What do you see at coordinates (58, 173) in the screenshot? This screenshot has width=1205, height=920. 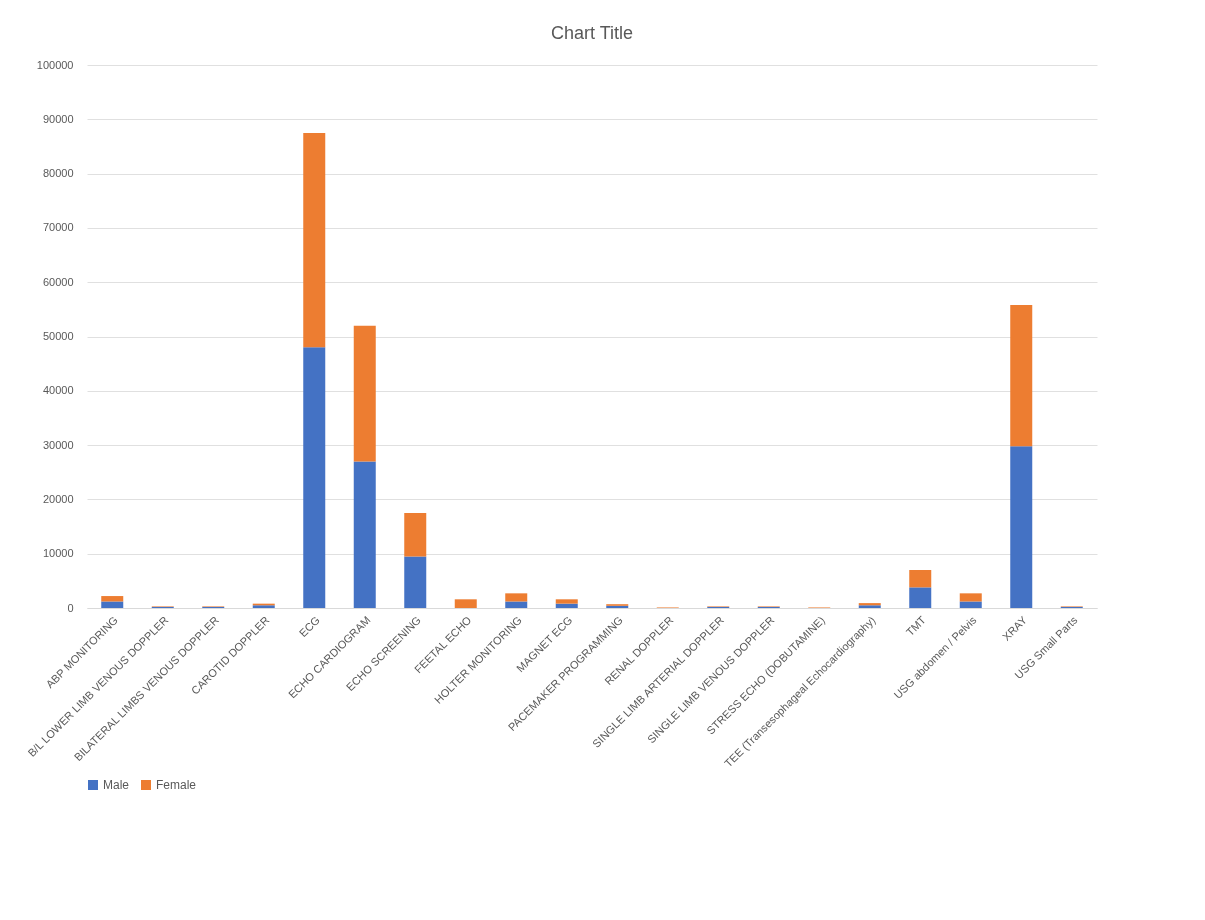 I see `y-tick-label: 80000` at bounding box center [58, 173].